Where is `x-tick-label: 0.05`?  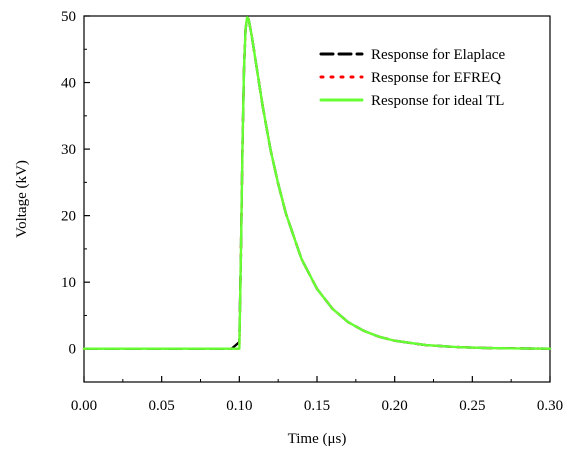
x-tick-label: 0.05 is located at coordinates (162, 406).